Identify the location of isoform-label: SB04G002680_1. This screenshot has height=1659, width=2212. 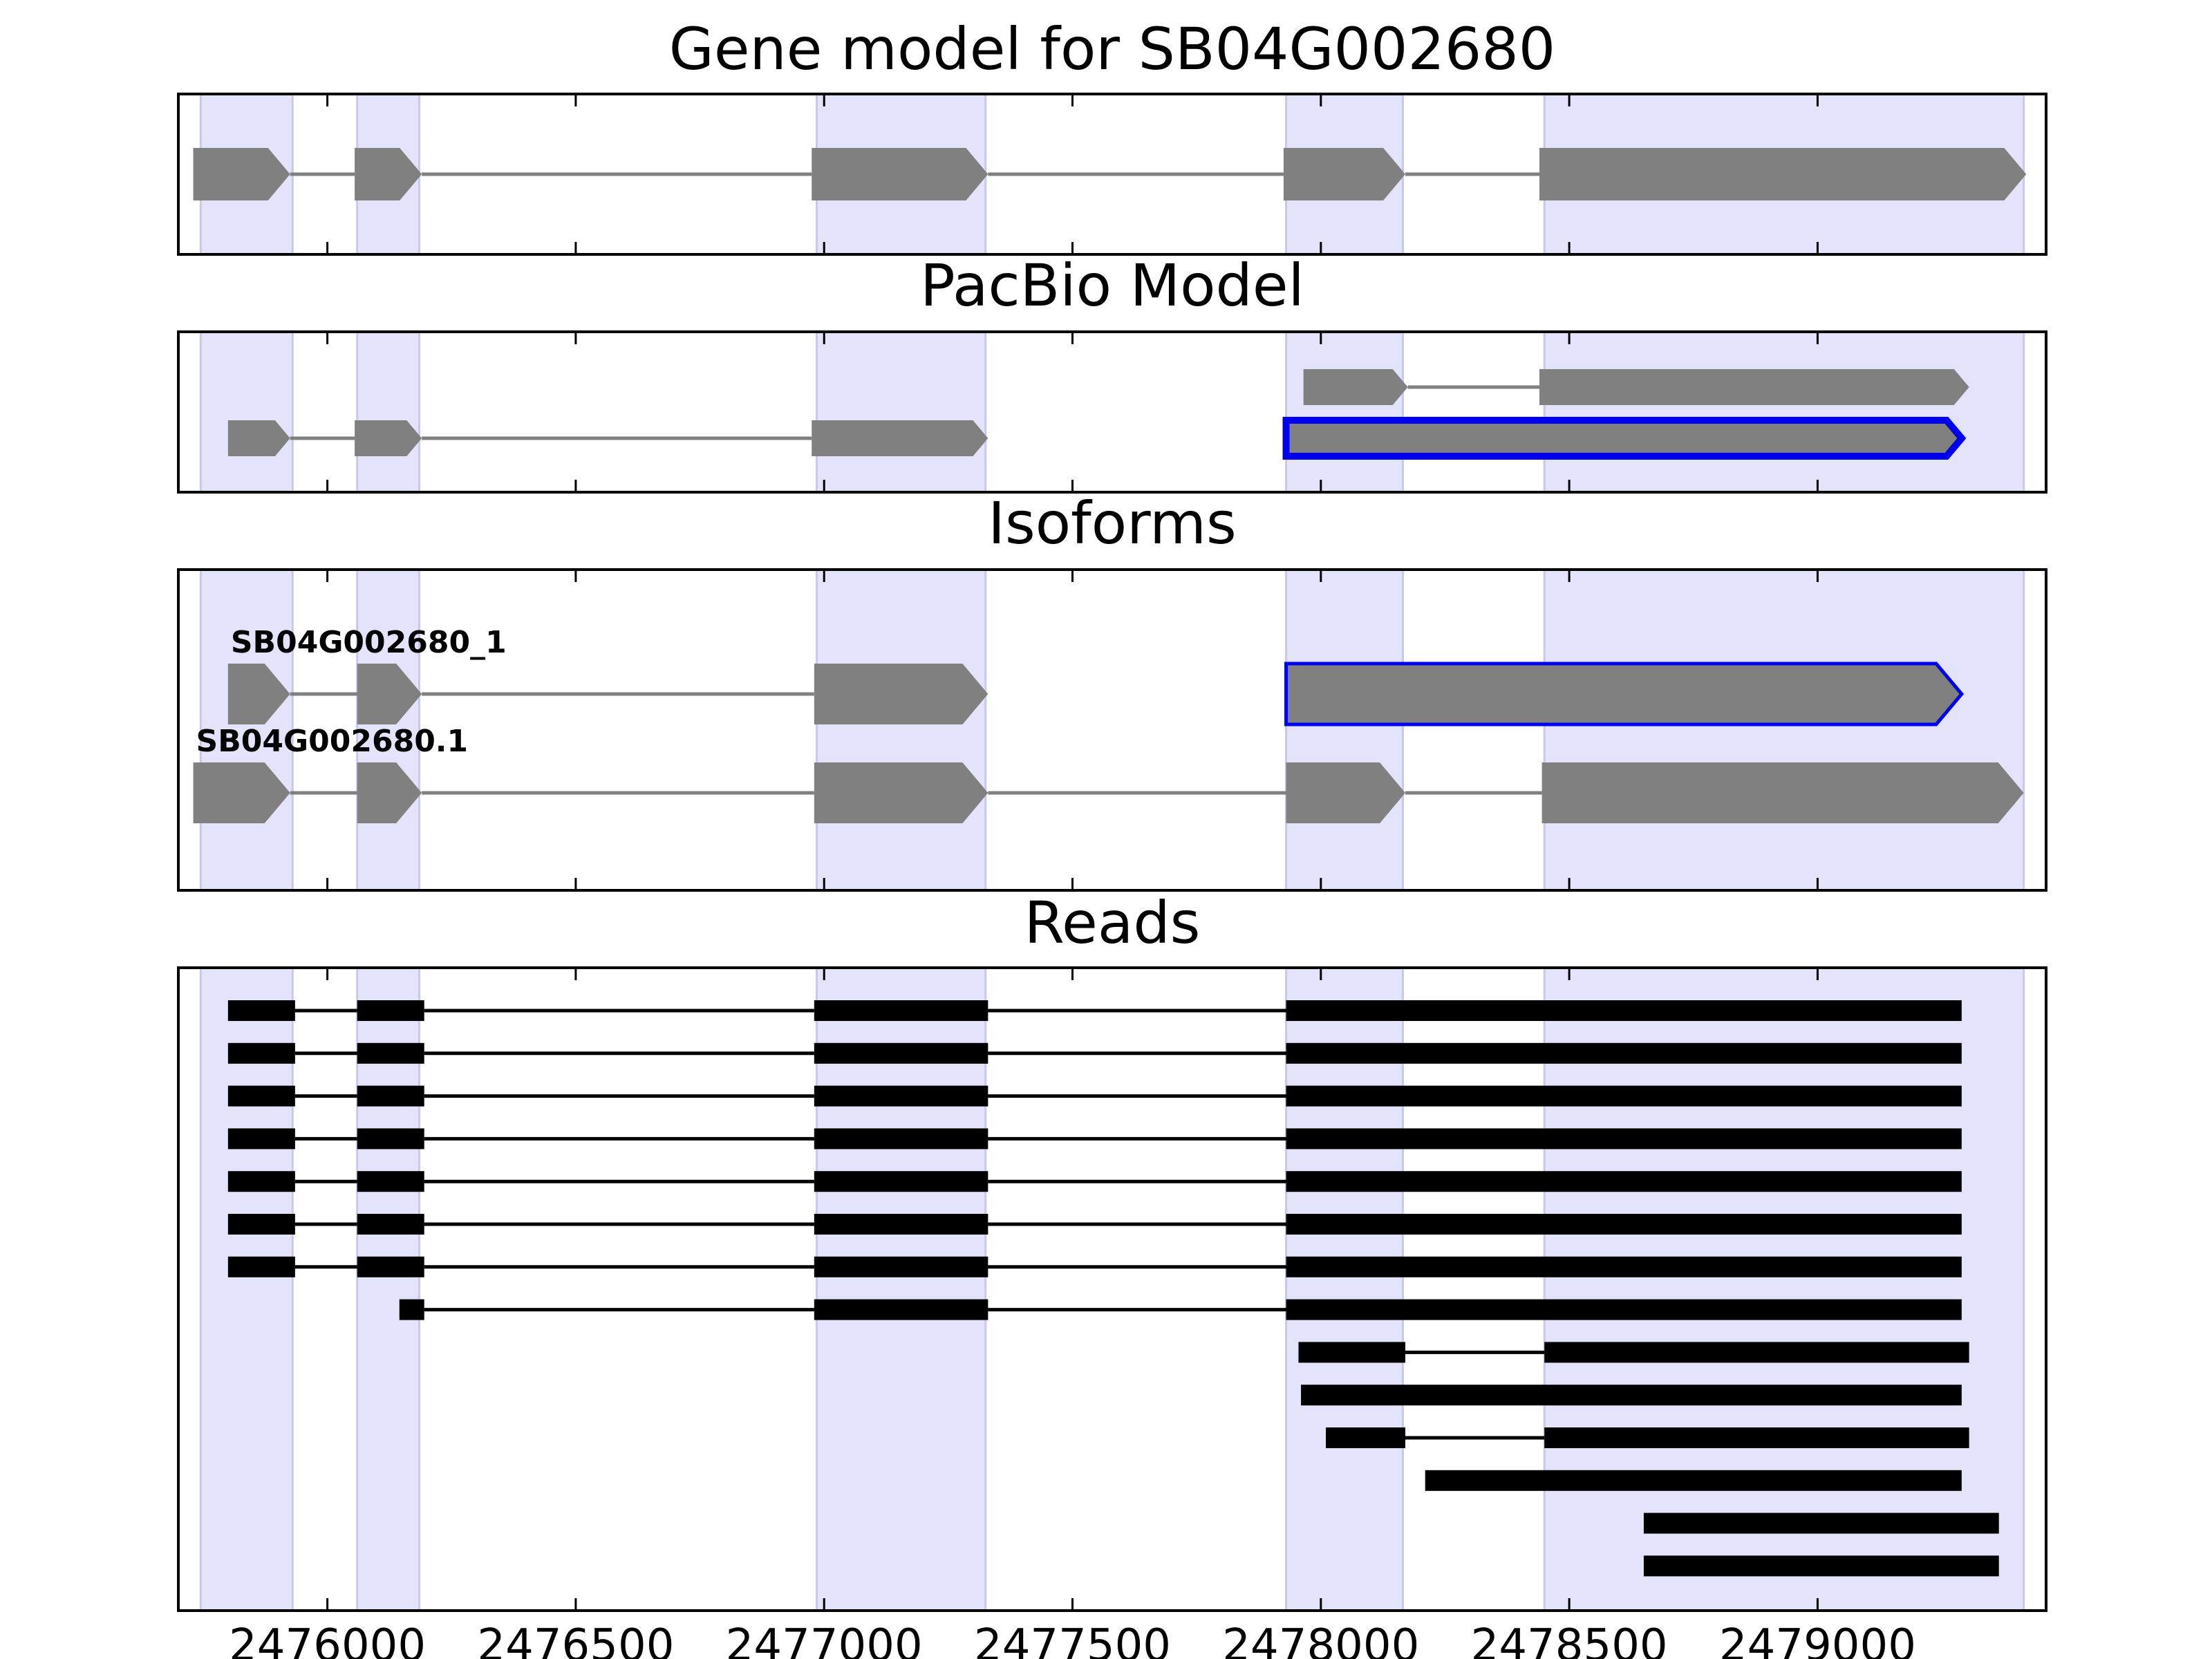
(369, 643).